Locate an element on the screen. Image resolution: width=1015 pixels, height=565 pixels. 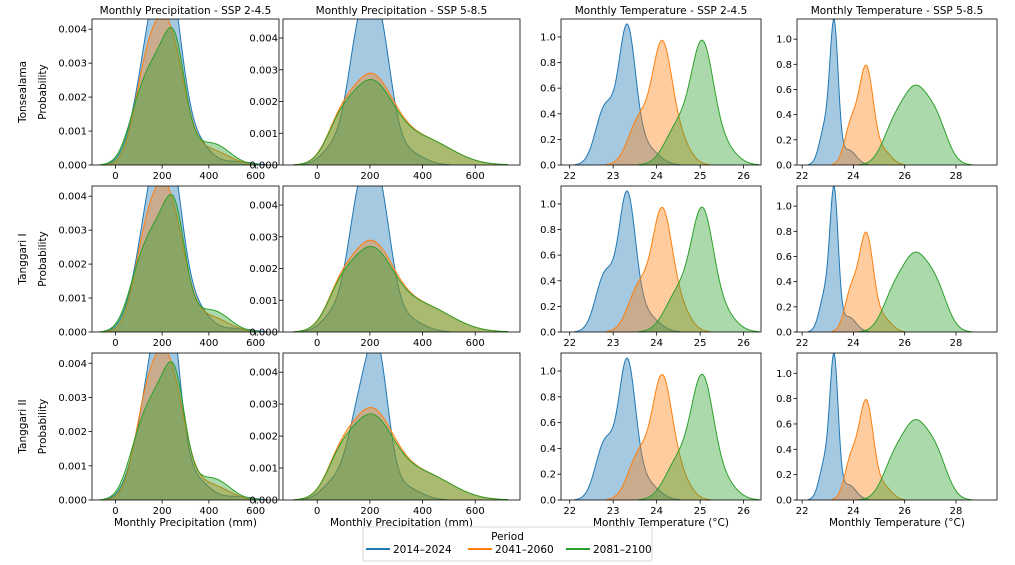
panel-r1-c3: 22 23 24 25 26 0.0 0.2 0.4 0.6 0.8 1.0 is located at coordinates (651, 100).